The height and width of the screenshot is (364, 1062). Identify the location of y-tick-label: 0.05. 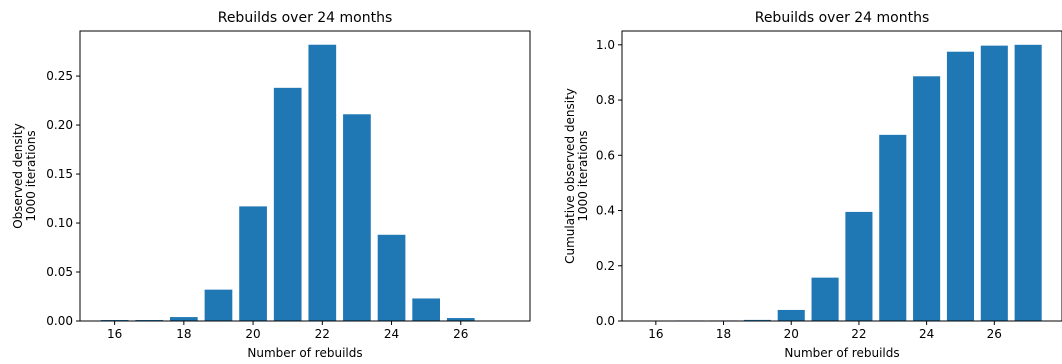
(59, 272).